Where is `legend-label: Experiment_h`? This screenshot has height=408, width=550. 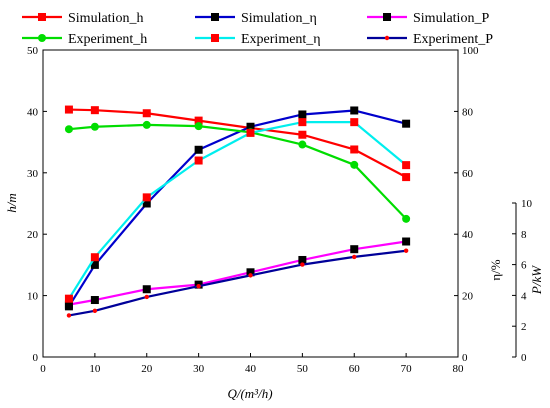
legend-label: Experiment_h is located at coordinates (107, 39).